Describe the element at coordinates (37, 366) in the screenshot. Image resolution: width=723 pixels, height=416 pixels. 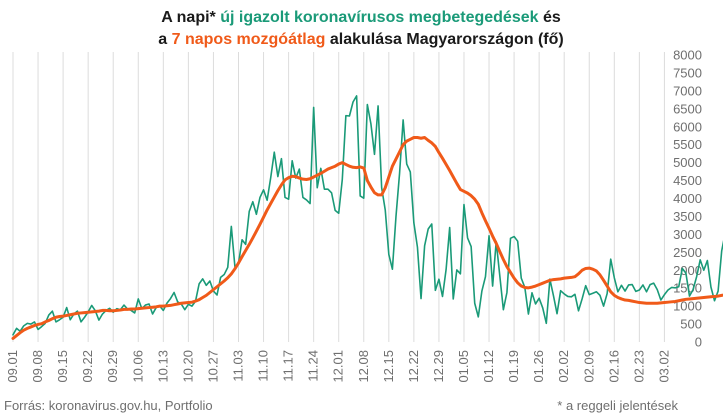
I see `x-tick-label: 09.08` at that location.